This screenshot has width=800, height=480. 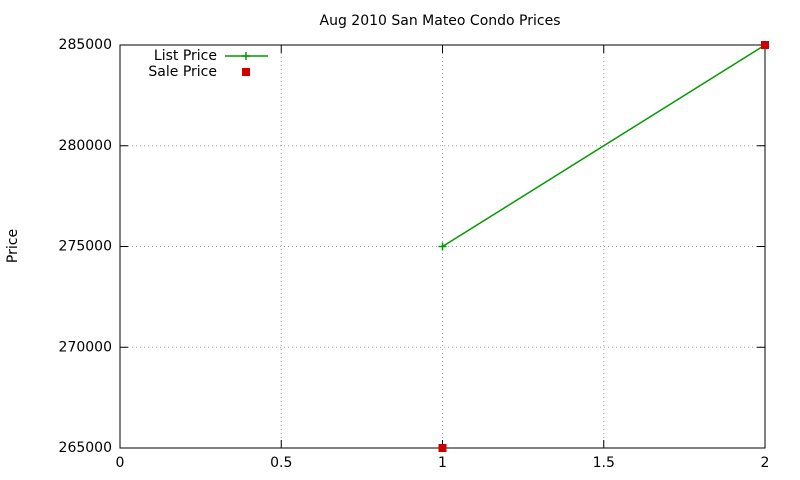 I want to click on y-tick-label: 275000, so click(x=85, y=247).